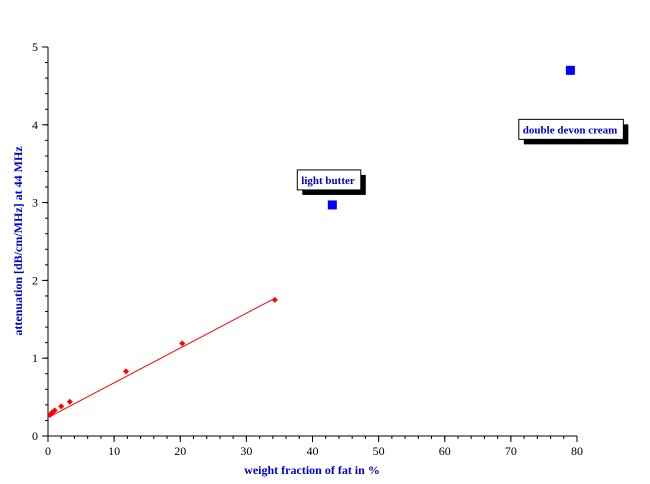 This screenshot has height=484, width=650. I want to click on x-tick-label: 80, so click(577, 451).